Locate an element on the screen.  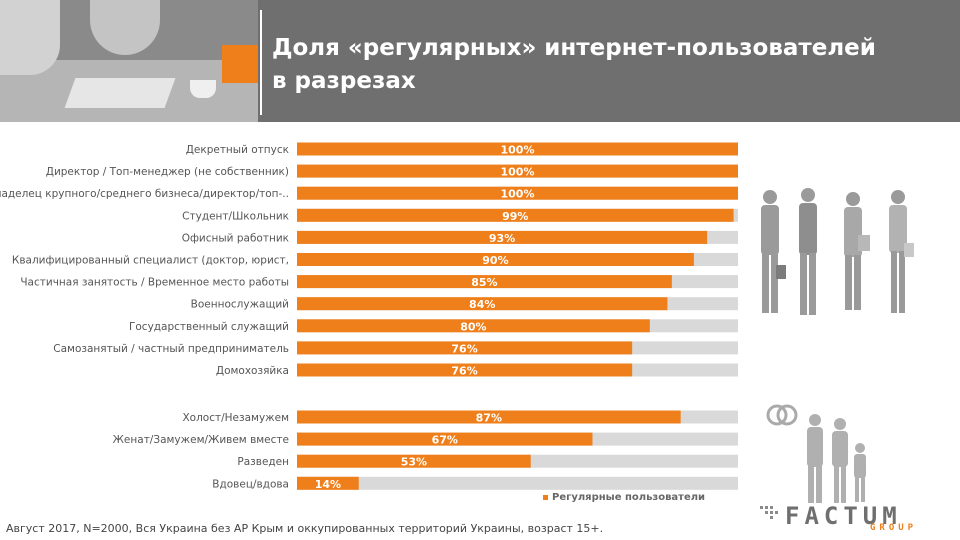
category-label: Домохозяйка is located at coordinates (252, 371).